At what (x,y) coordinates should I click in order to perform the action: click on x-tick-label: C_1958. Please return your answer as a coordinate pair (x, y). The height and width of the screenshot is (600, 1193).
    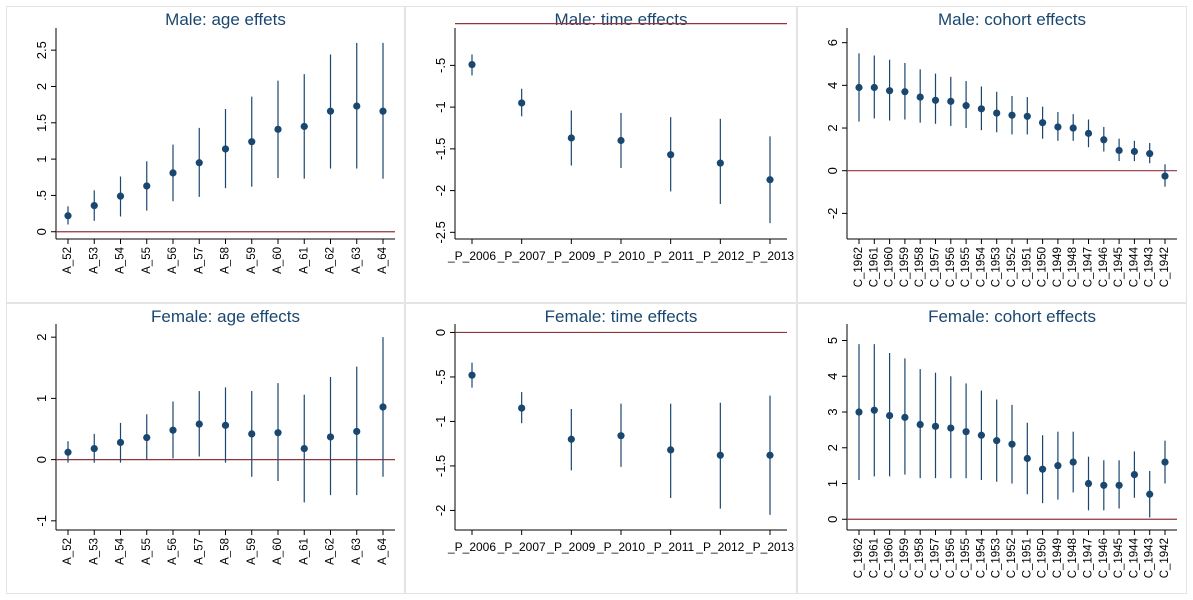
    Looking at the image, I should click on (920, 267).